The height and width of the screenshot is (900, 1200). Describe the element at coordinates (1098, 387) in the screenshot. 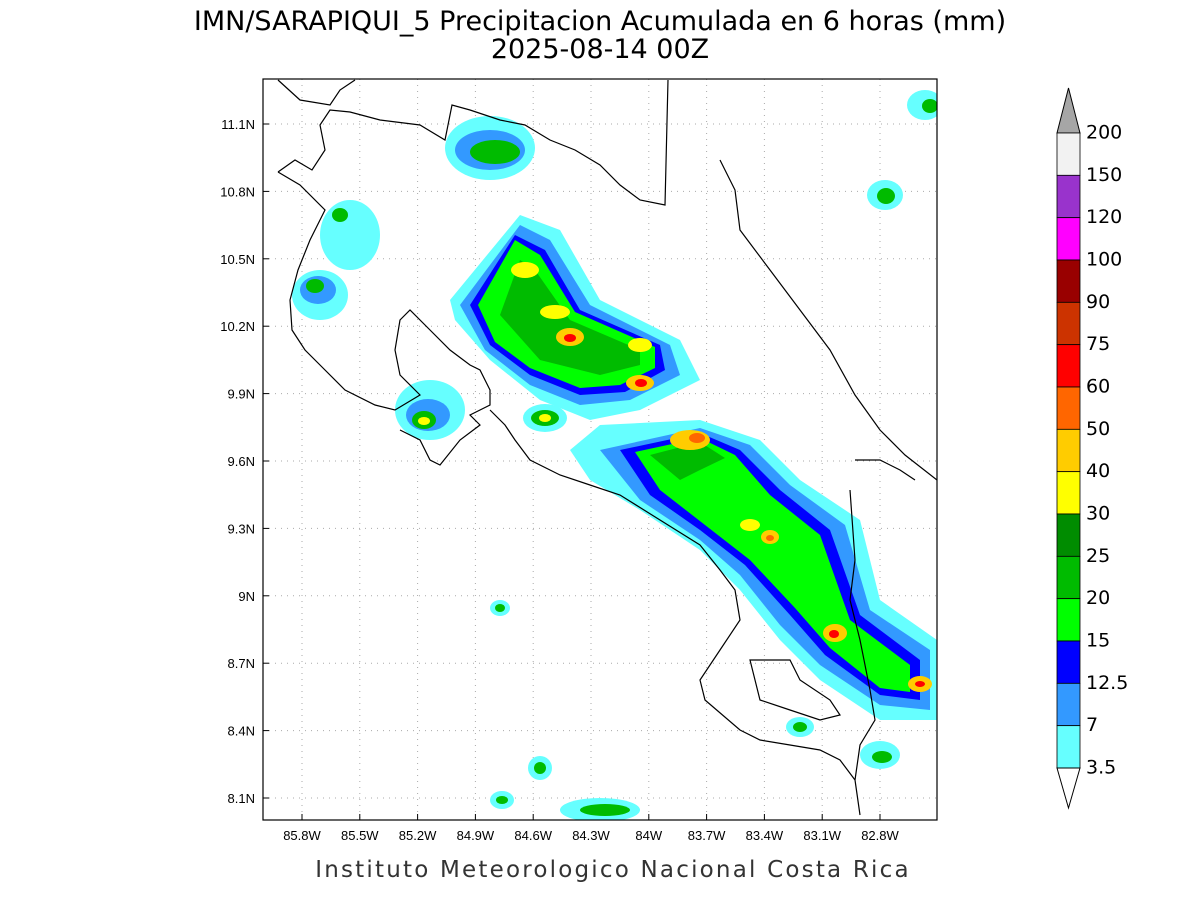

I see `colorbar-label: 60` at that location.